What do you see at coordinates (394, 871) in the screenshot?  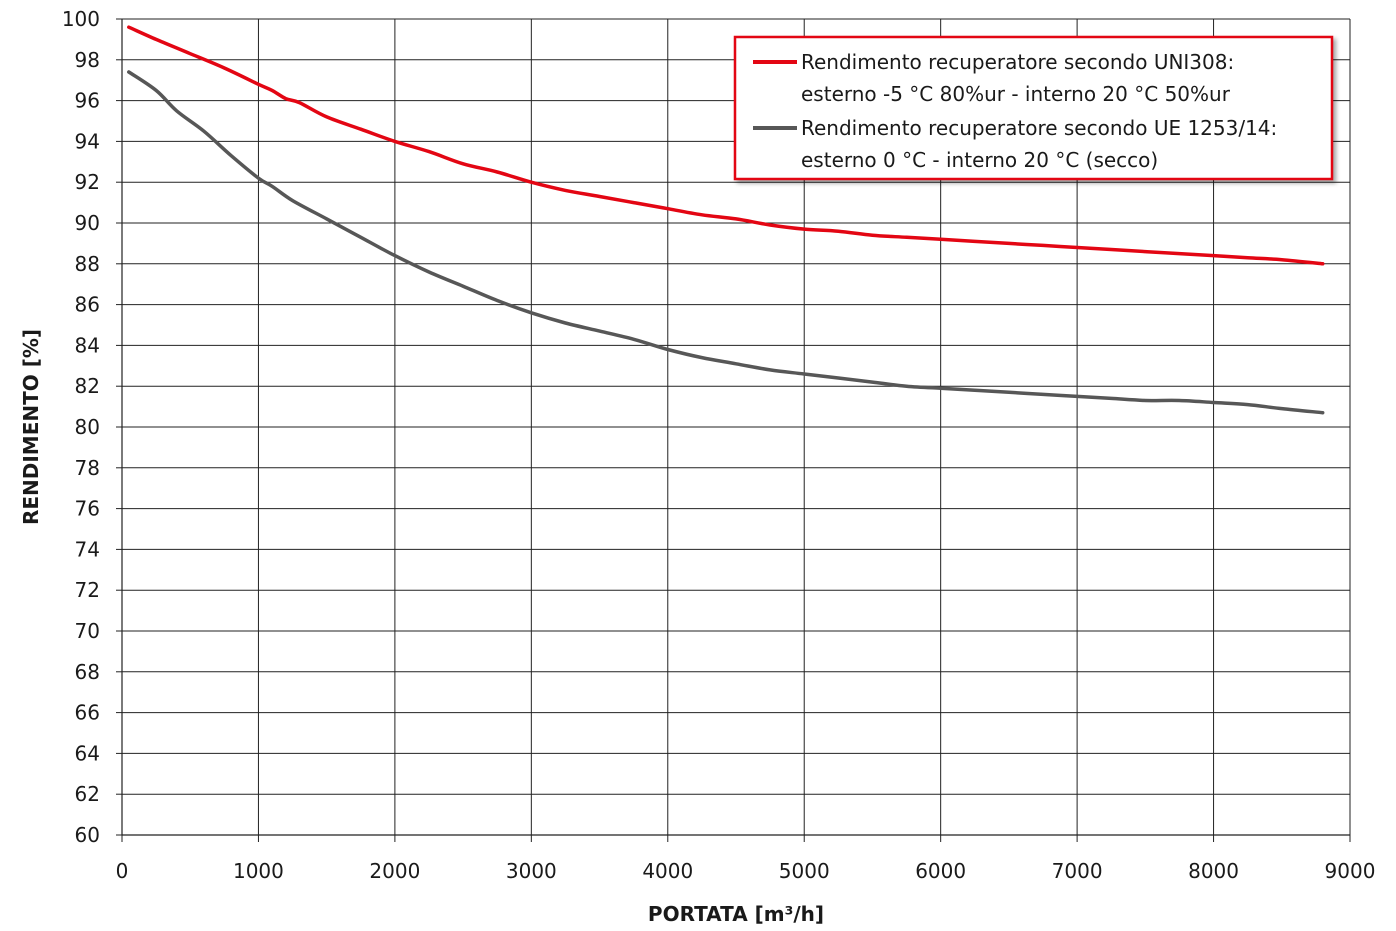 I see `x-tick-label: 2000` at bounding box center [394, 871].